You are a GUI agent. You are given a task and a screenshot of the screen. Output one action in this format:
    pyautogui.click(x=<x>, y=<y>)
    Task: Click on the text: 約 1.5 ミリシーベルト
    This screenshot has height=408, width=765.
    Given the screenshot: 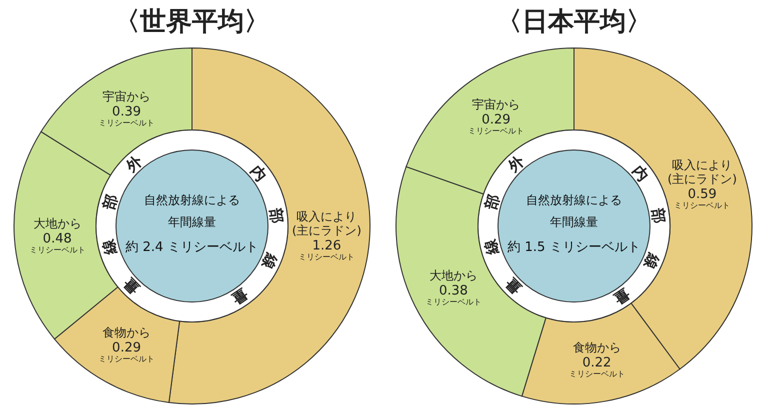 What is the action you would take?
    pyautogui.click(x=574, y=247)
    